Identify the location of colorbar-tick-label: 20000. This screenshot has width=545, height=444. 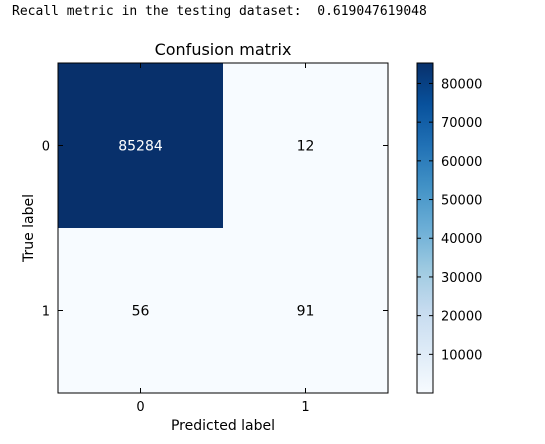
(461, 317).